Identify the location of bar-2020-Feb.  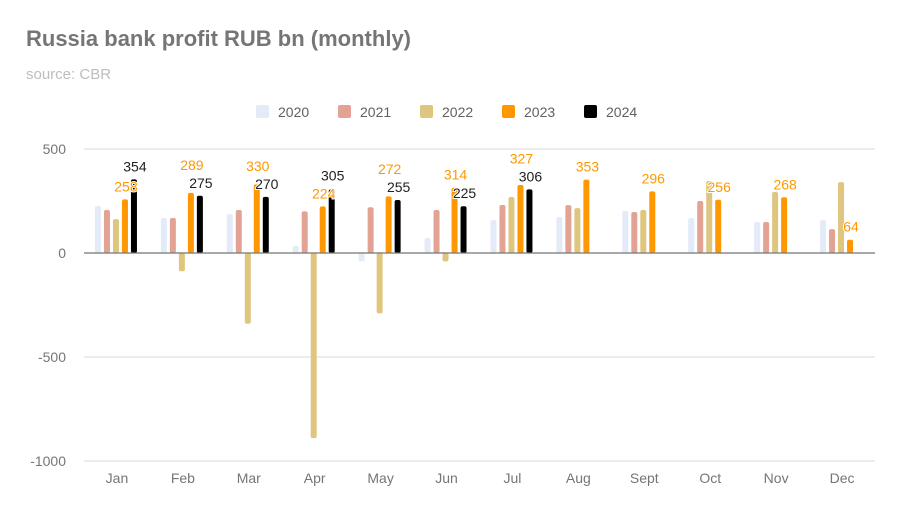
(163, 235).